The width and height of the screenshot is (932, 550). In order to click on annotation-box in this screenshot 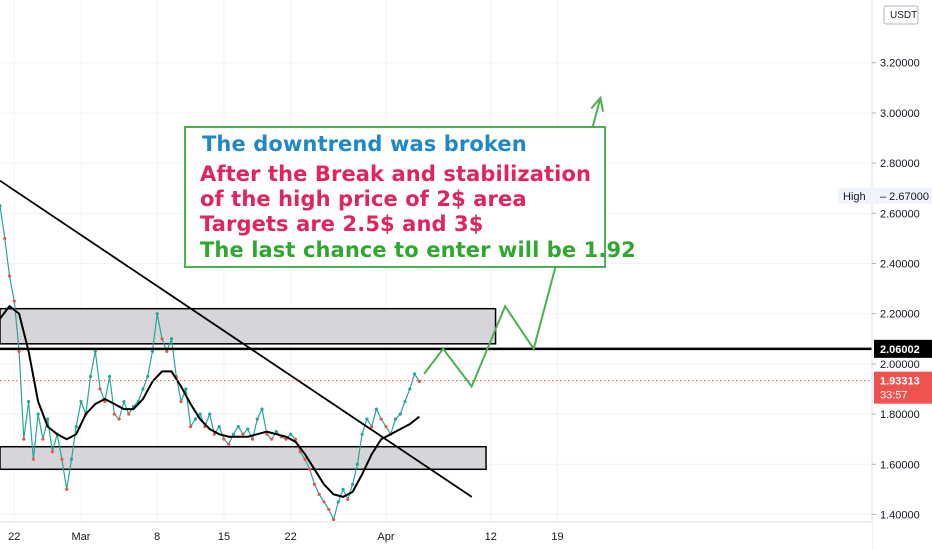, I will do `click(395, 197)`.